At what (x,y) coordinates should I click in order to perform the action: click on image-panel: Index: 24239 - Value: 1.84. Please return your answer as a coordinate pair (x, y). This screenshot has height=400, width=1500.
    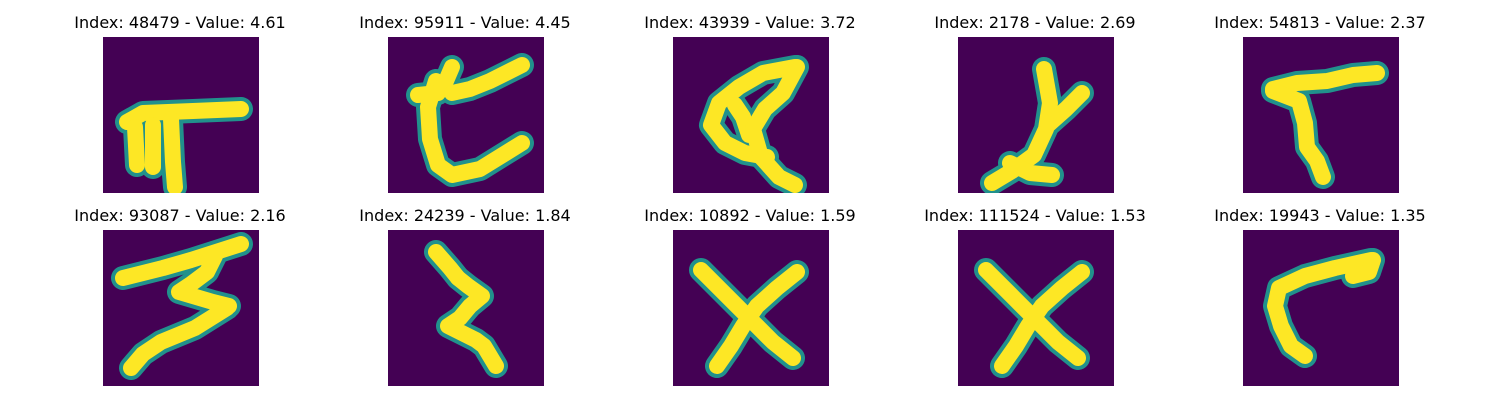
    Looking at the image, I should click on (465, 298).